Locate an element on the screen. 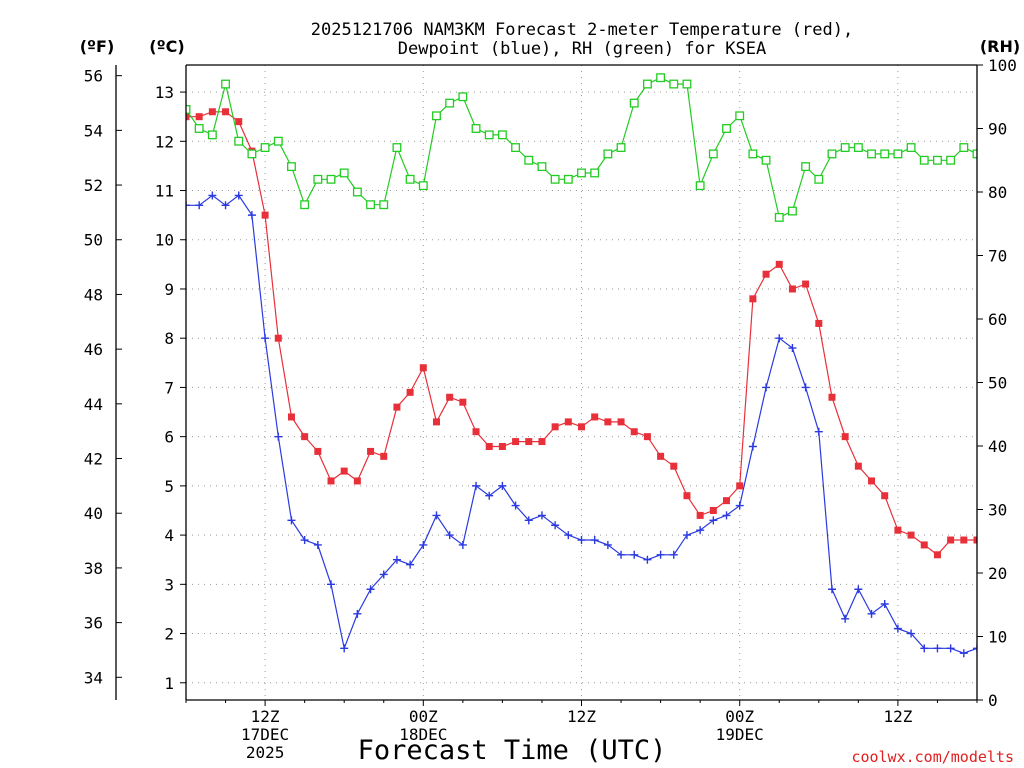 Image resolution: width=1024 pixels, height=768 pixels. rh-tick-label: 100 is located at coordinates (1002, 65).